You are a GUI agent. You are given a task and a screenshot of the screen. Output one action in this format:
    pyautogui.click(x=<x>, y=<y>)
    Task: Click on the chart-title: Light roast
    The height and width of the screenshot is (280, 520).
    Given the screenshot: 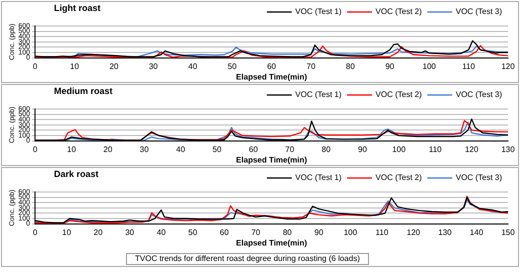 What is the action you would take?
    pyautogui.click(x=77, y=8)
    